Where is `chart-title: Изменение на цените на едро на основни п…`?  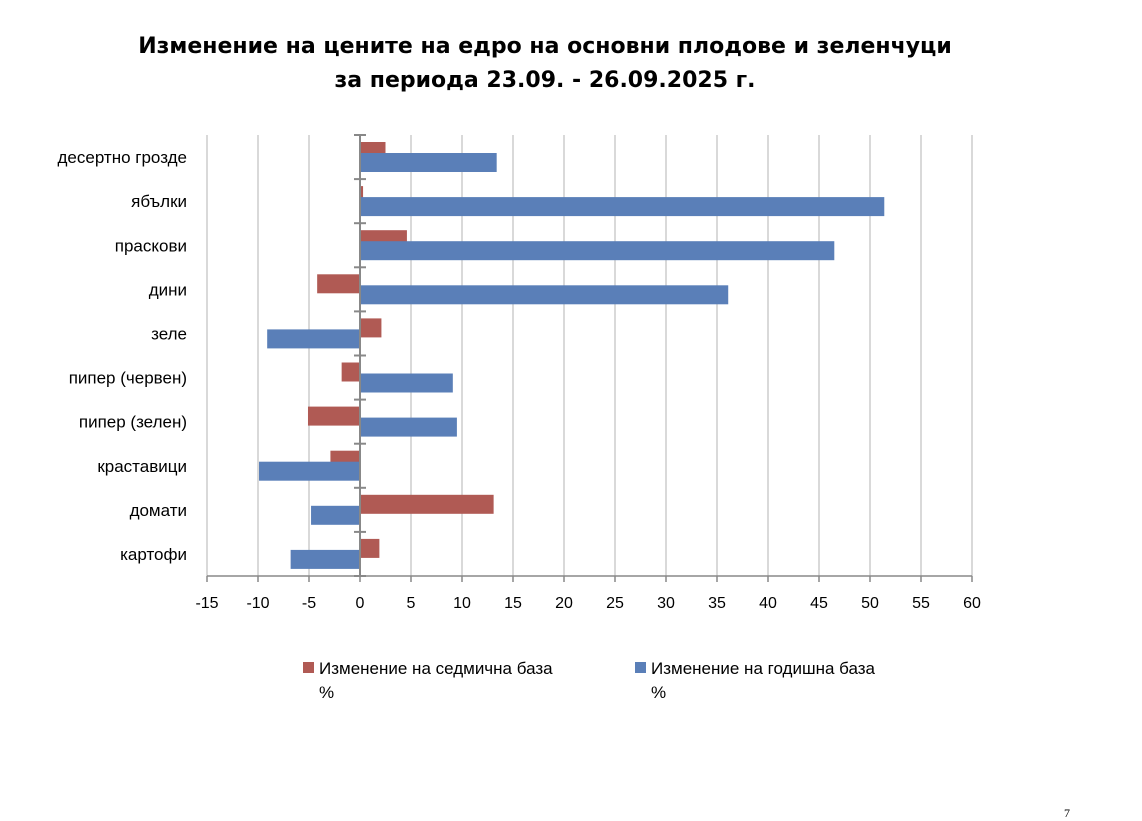 chart-title: Изменение на цените на едро на основни п… is located at coordinates (545, 64).